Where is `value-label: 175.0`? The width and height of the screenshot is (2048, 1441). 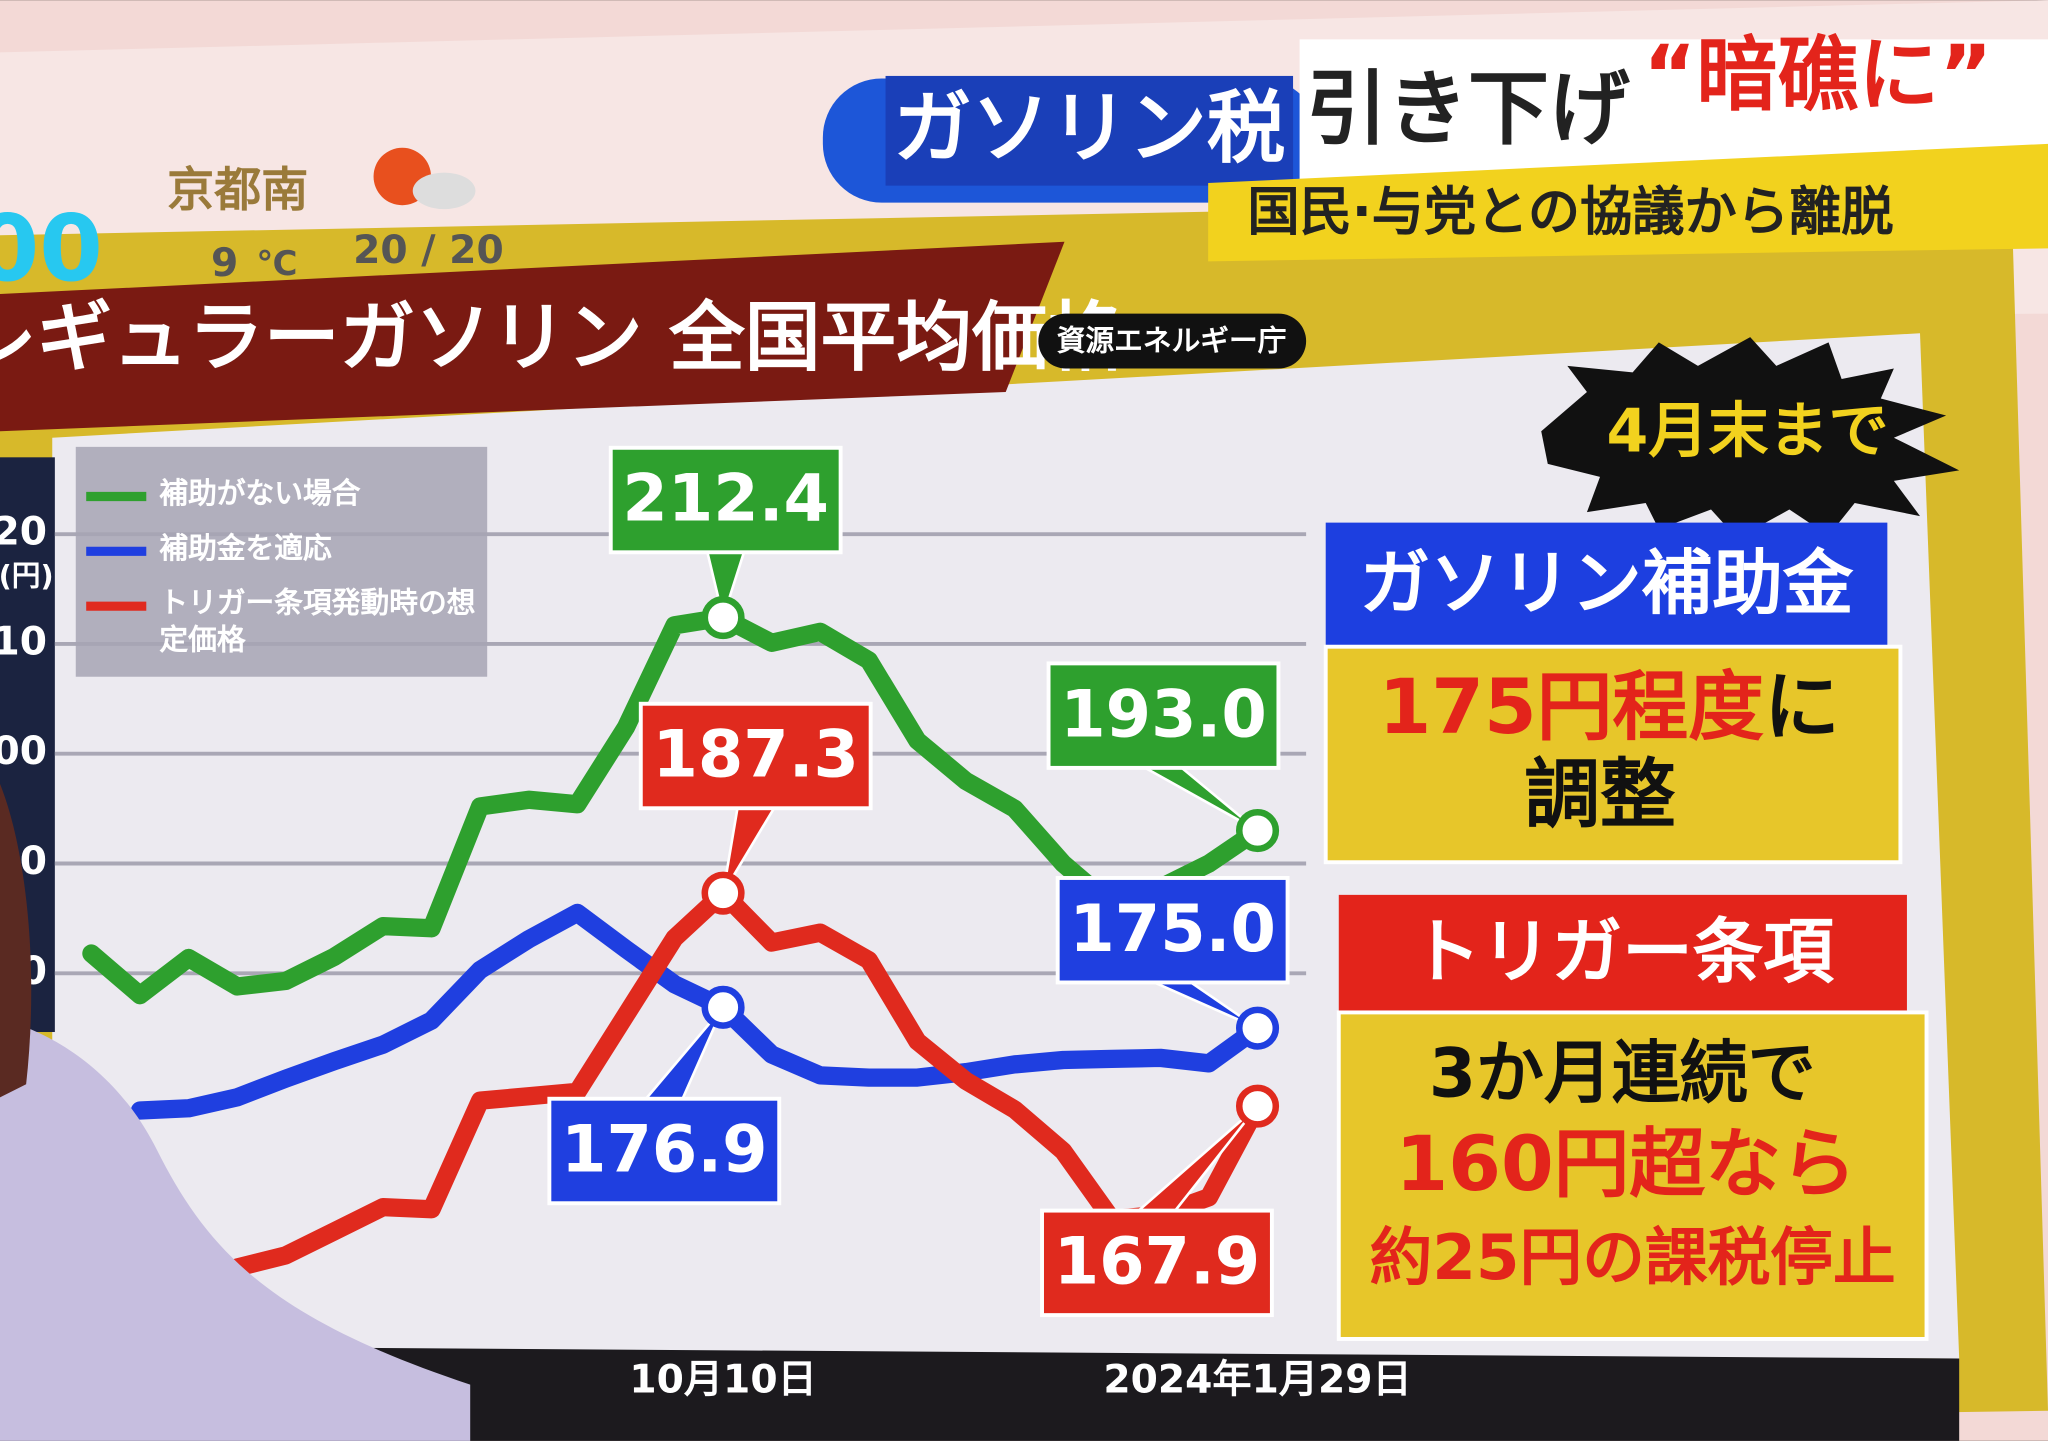 value-label: 175.0 is located at coordinates (1172, 929).